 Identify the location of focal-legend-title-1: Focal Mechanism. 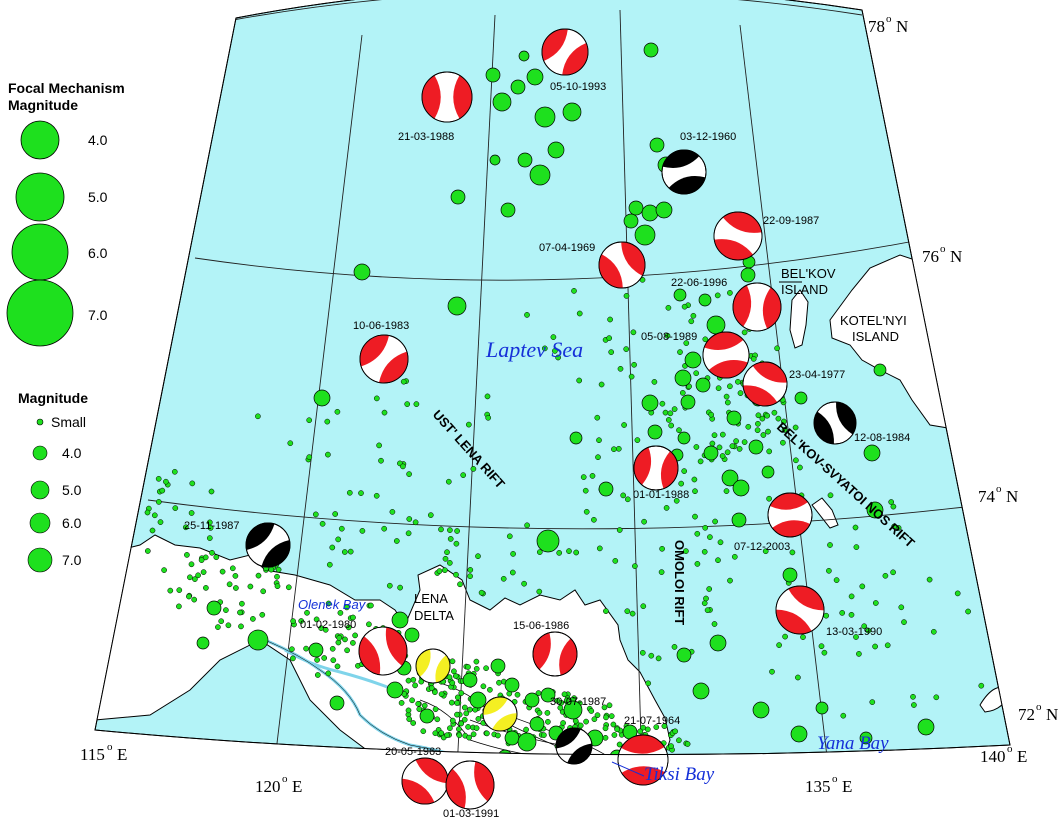
(66, 88).